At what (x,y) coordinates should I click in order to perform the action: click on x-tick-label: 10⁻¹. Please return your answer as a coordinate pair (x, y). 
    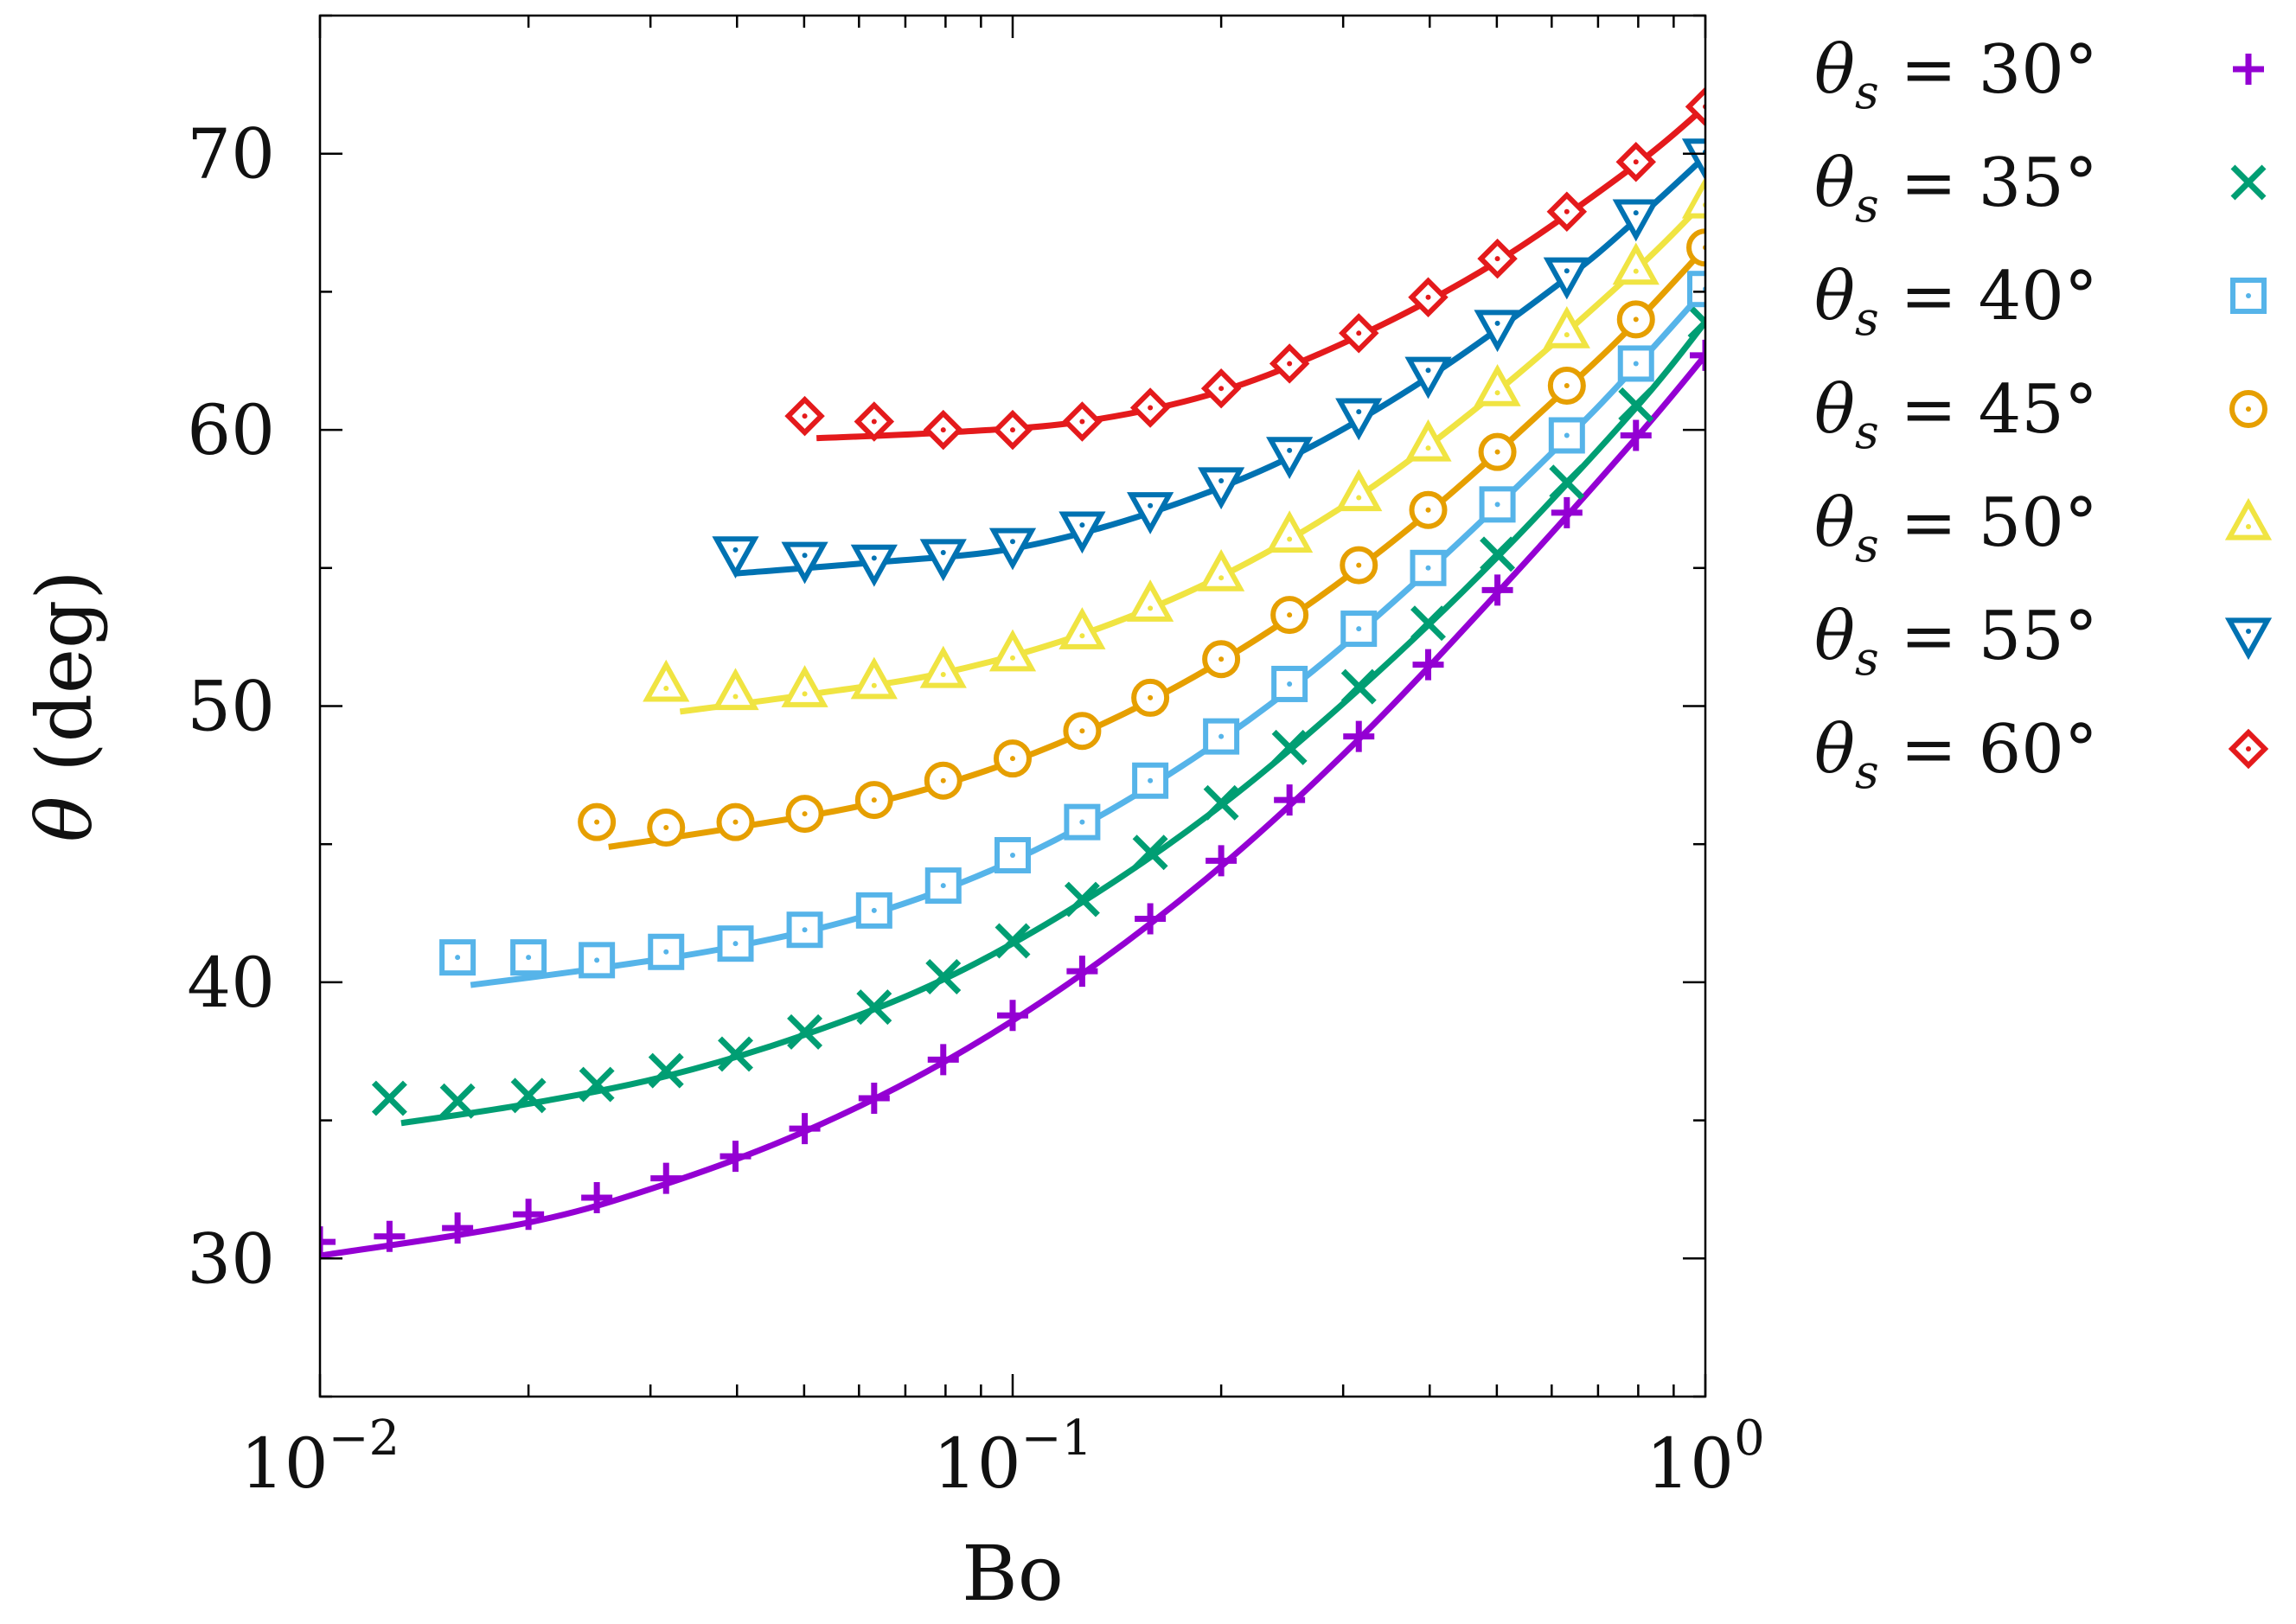
    Looking at the image, I should click on (1012, 1457).